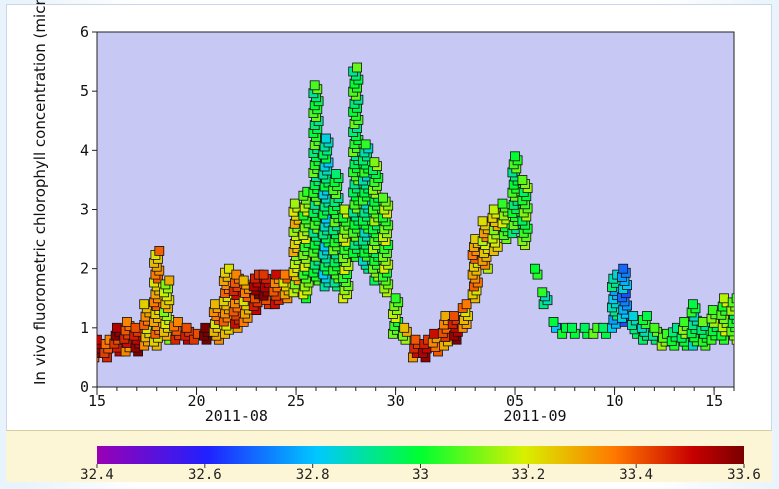  What do you see at coordinates (236, 416) in the screenshot?
I see `x-month-label: 2011-08` at bounding box center [236, 416].